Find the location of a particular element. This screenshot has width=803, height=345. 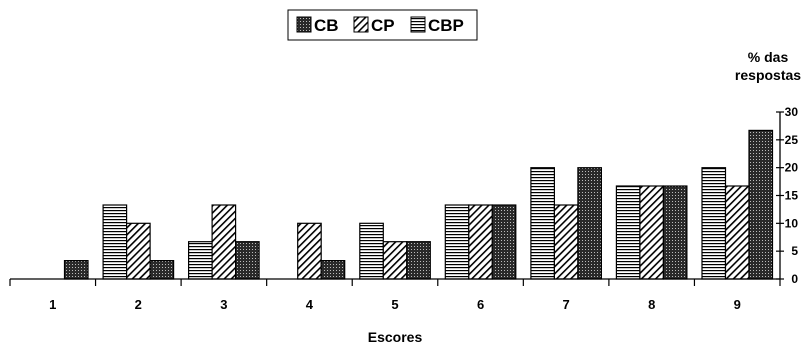

y-tick-label-15: 15 is located at coordinates (792, 196).